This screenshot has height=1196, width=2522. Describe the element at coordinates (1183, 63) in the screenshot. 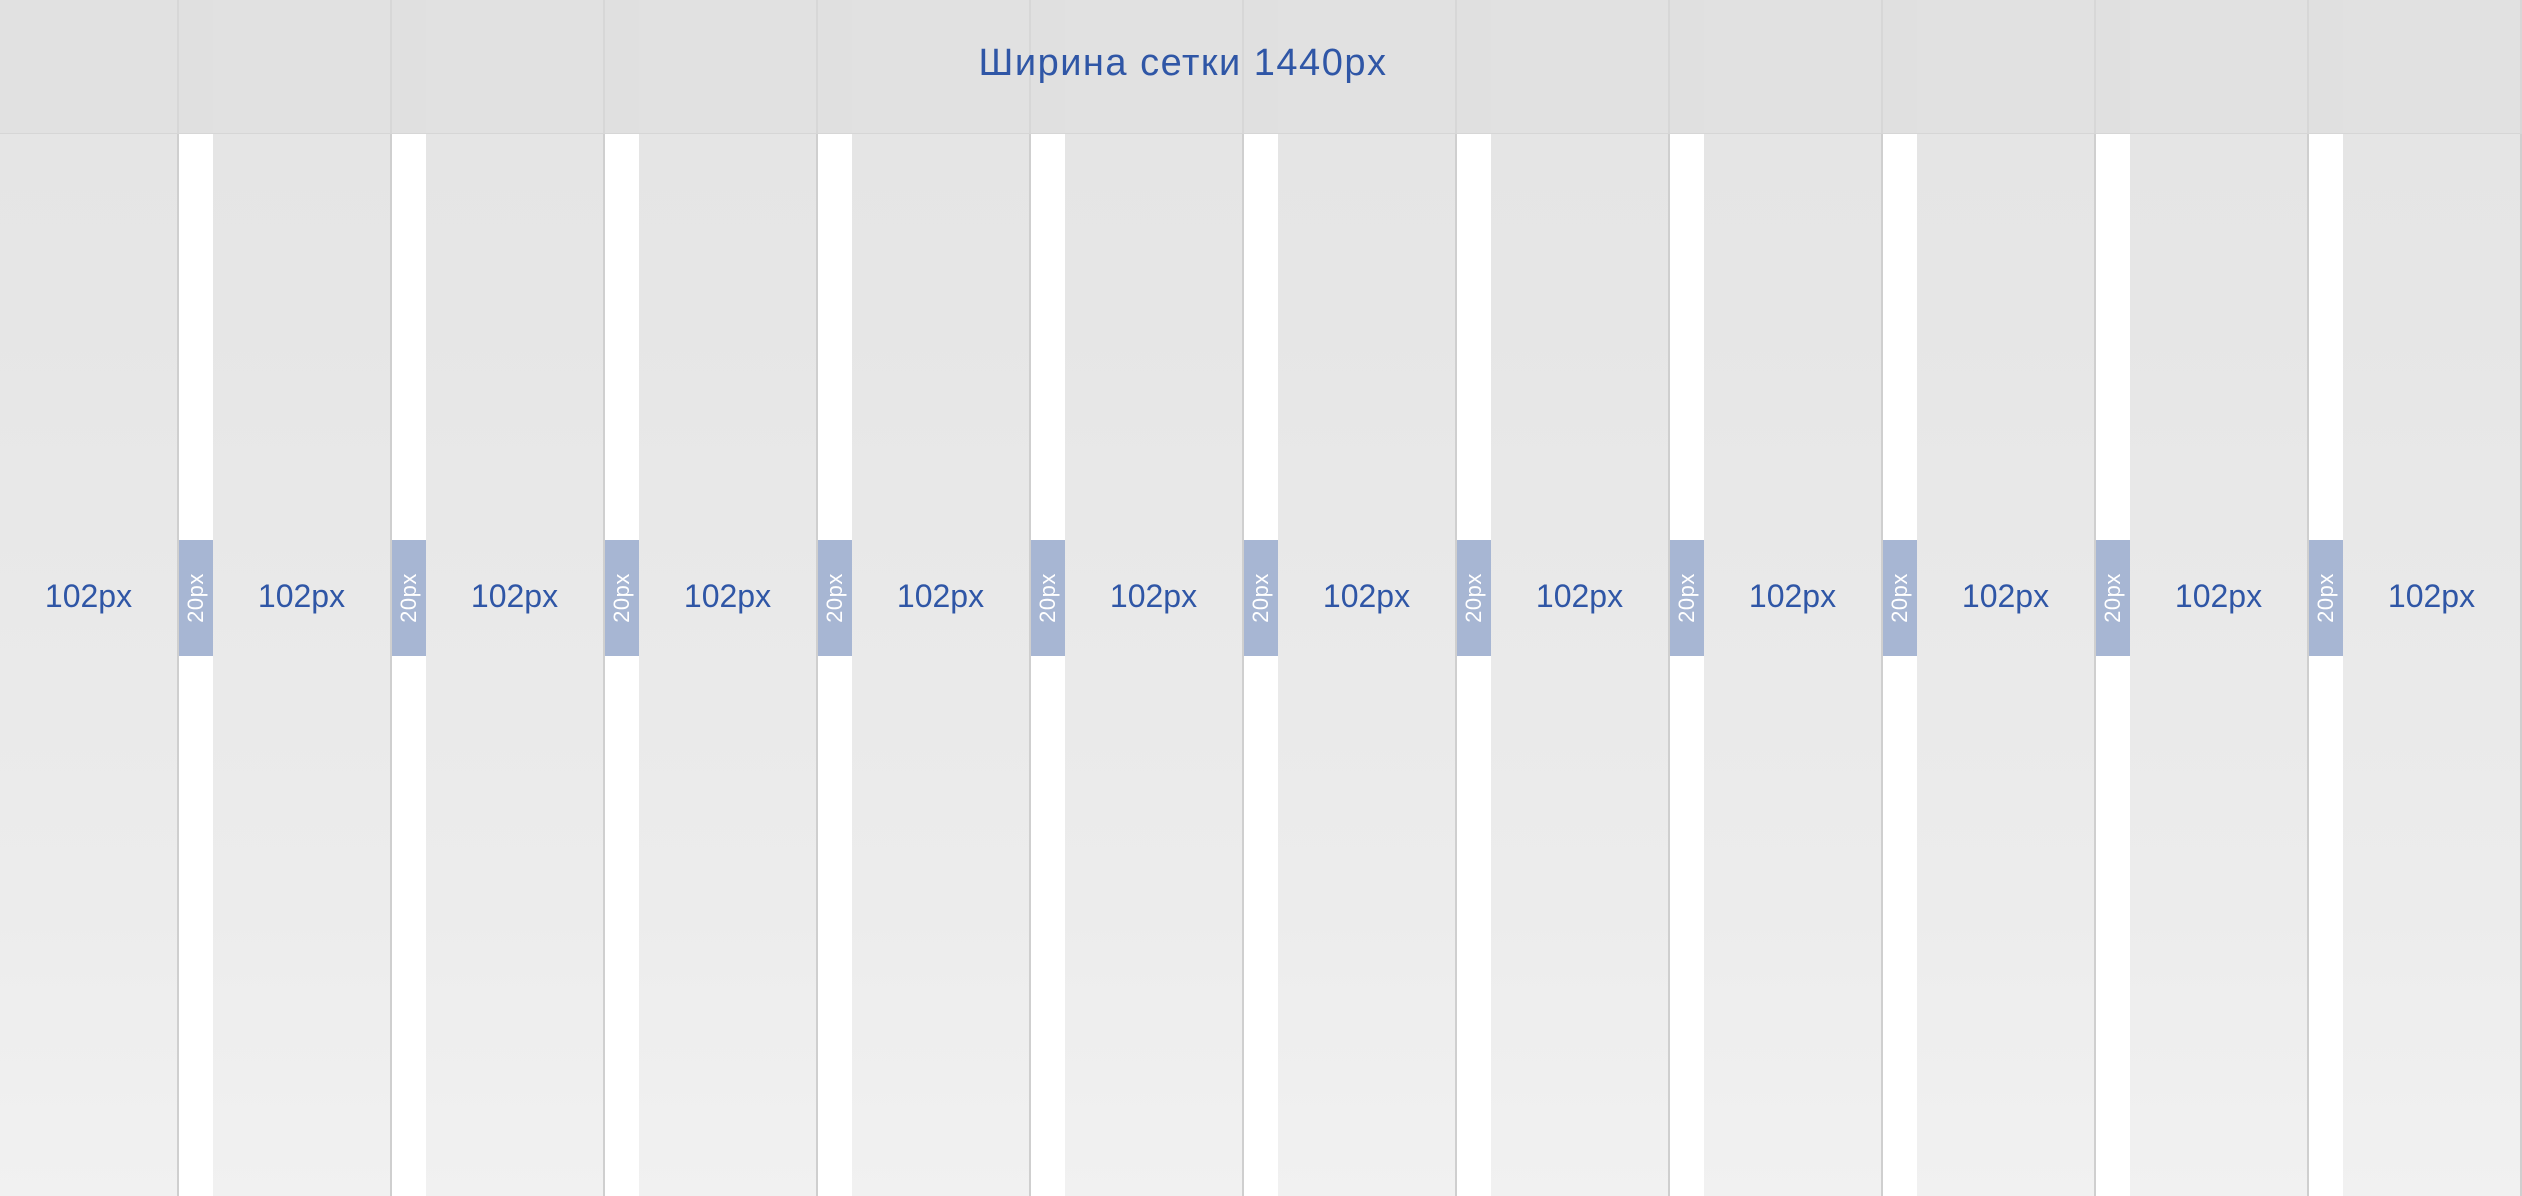

I see `grid-width-title-text: Ширина сетки 1440px` at that location.